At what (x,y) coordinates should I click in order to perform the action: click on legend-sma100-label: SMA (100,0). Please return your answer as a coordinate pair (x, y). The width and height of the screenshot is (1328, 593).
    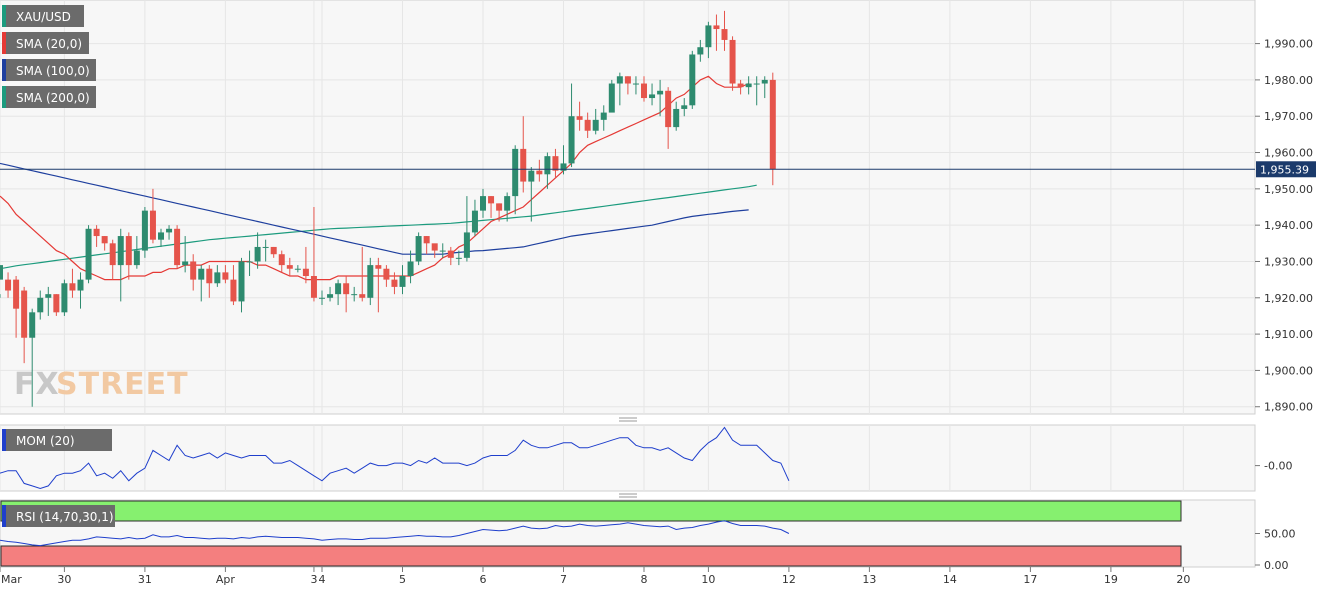
    Looking at the image, I should click on (53, 71).